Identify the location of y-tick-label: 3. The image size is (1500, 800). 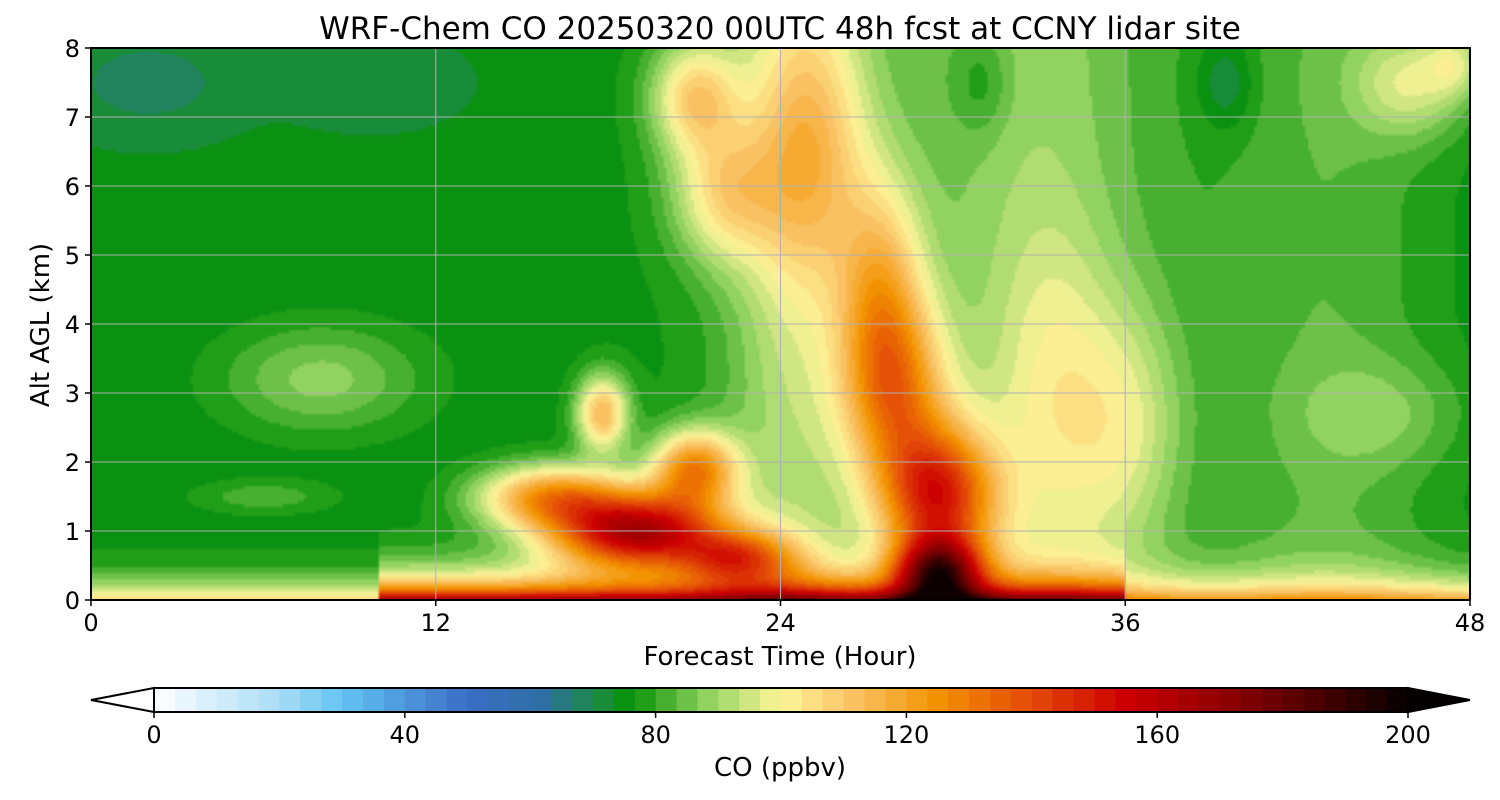
(72, 394).